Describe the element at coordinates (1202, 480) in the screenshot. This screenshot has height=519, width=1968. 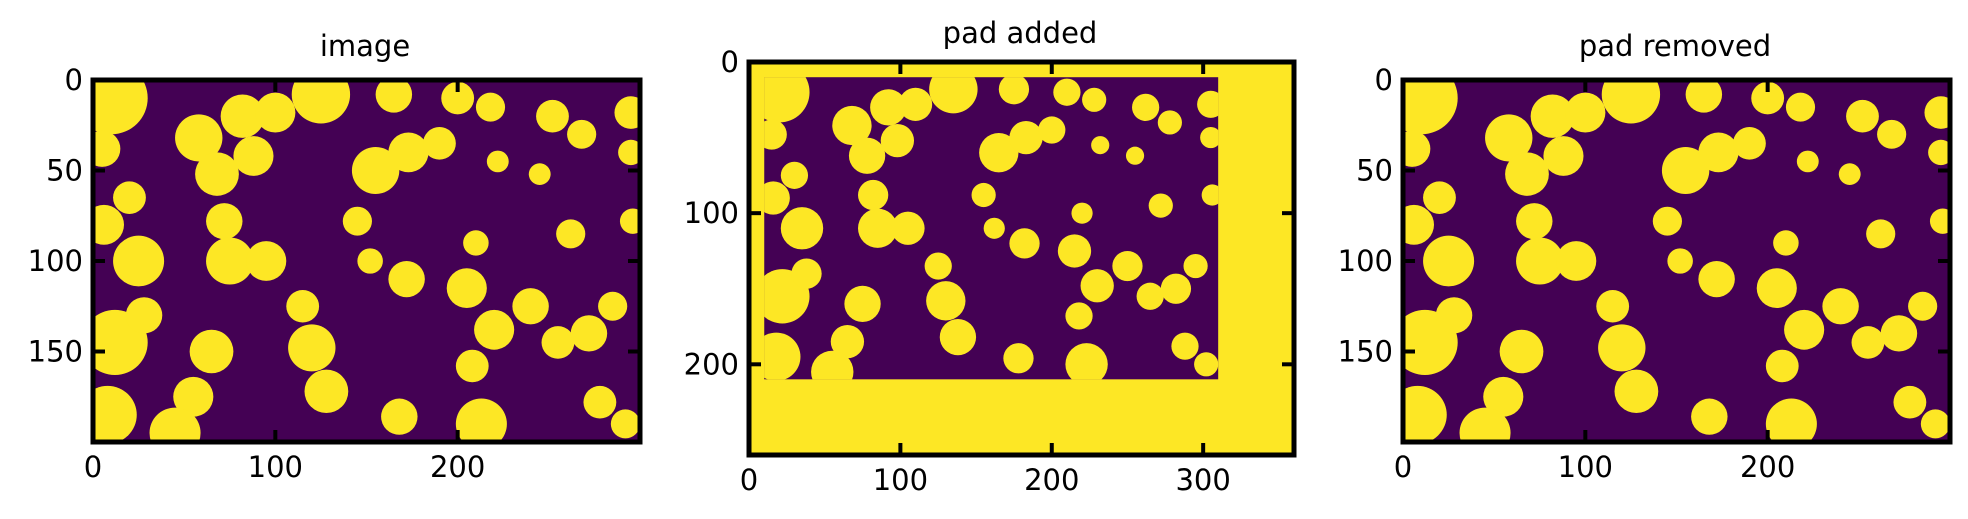
I see `x-tick-label: 300` at that location.